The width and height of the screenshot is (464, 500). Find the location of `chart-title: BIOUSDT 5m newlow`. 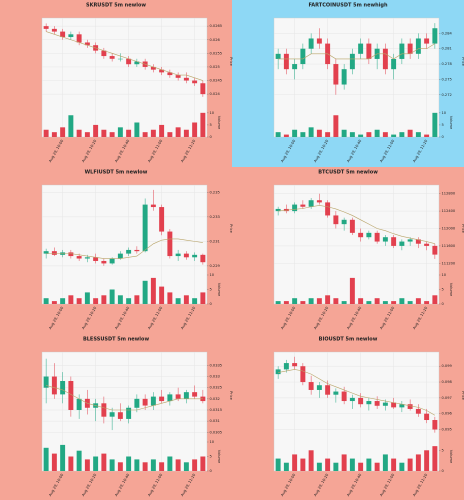

chart-title: BIOUSDT 5m newlow is located at coordinates (348, 340).